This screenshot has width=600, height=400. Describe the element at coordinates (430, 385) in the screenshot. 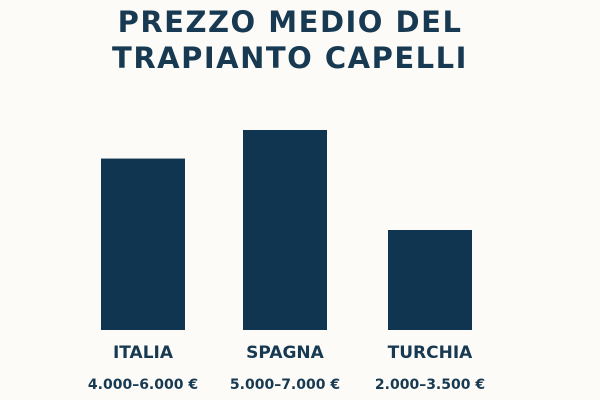

I see `value-label: 2.000–3.500 €` at that location.